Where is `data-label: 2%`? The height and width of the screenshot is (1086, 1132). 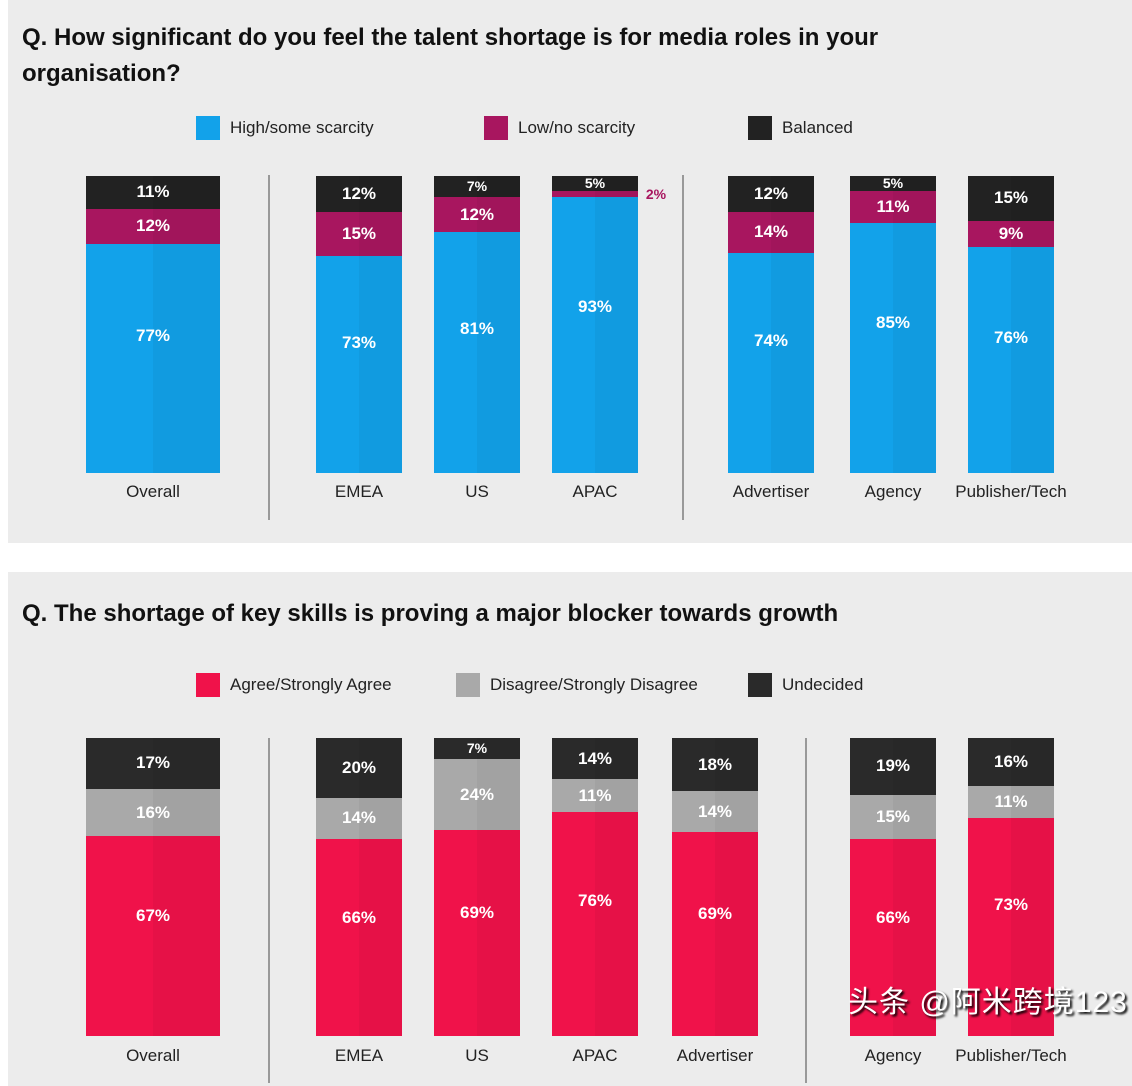 data-label: 2% is located at coordinates (656, 193).